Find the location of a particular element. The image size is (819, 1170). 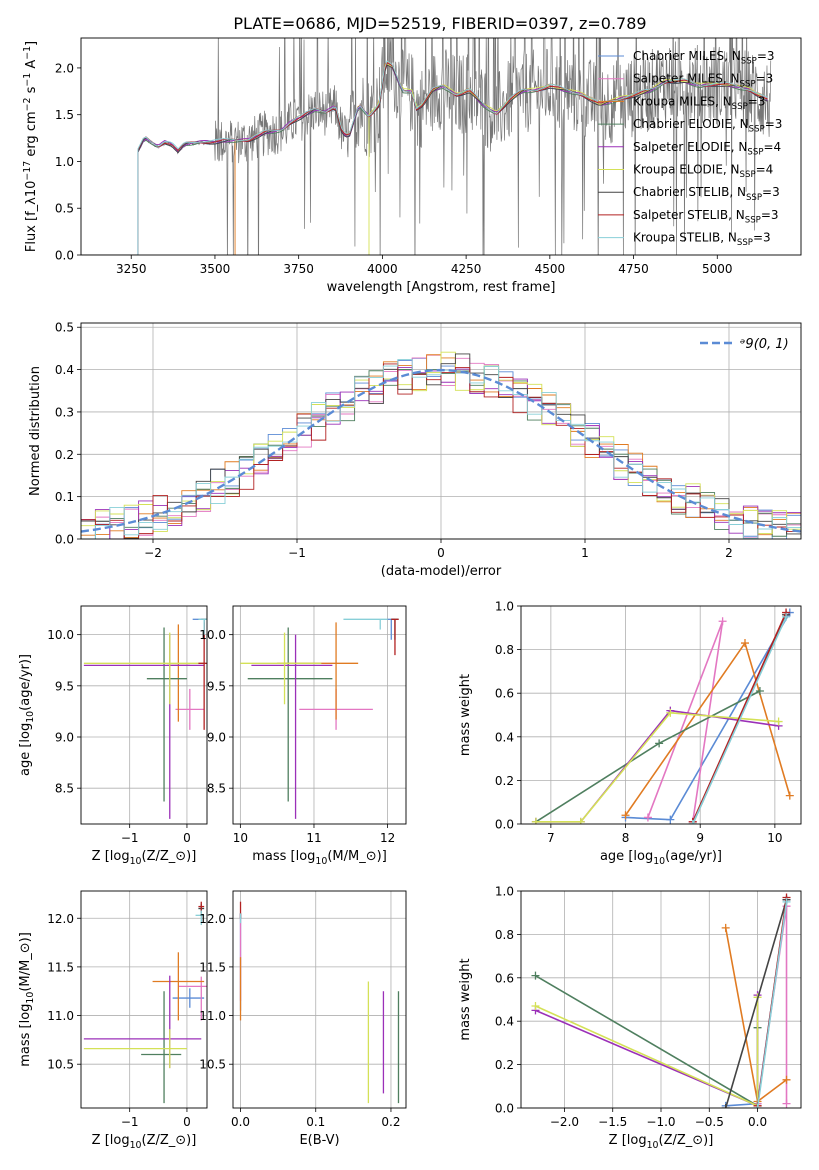

x-axis-label: E(B-V) is located at coordinates (319, 1140).